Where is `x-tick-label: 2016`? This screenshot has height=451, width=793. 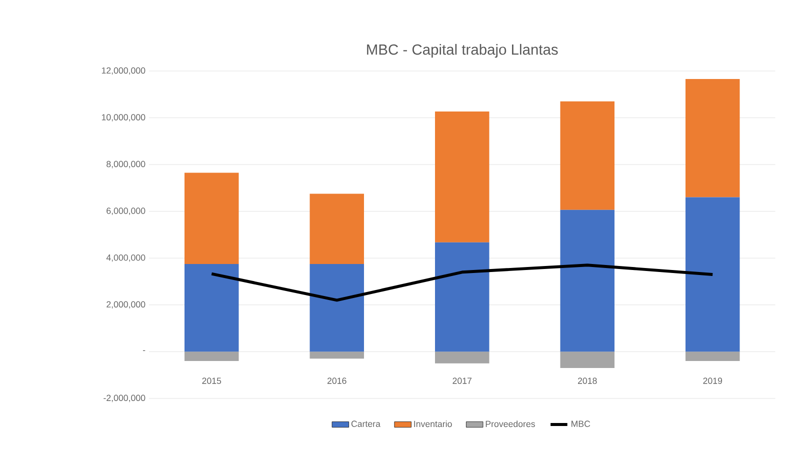 x-tick-label: 2016 is located at coordinates (336, 381).